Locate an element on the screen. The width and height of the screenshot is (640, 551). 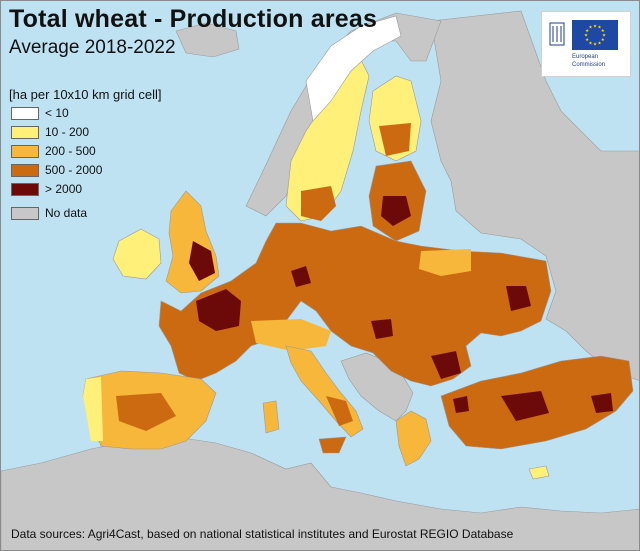
alps-region is located at coordinates (291, 335).